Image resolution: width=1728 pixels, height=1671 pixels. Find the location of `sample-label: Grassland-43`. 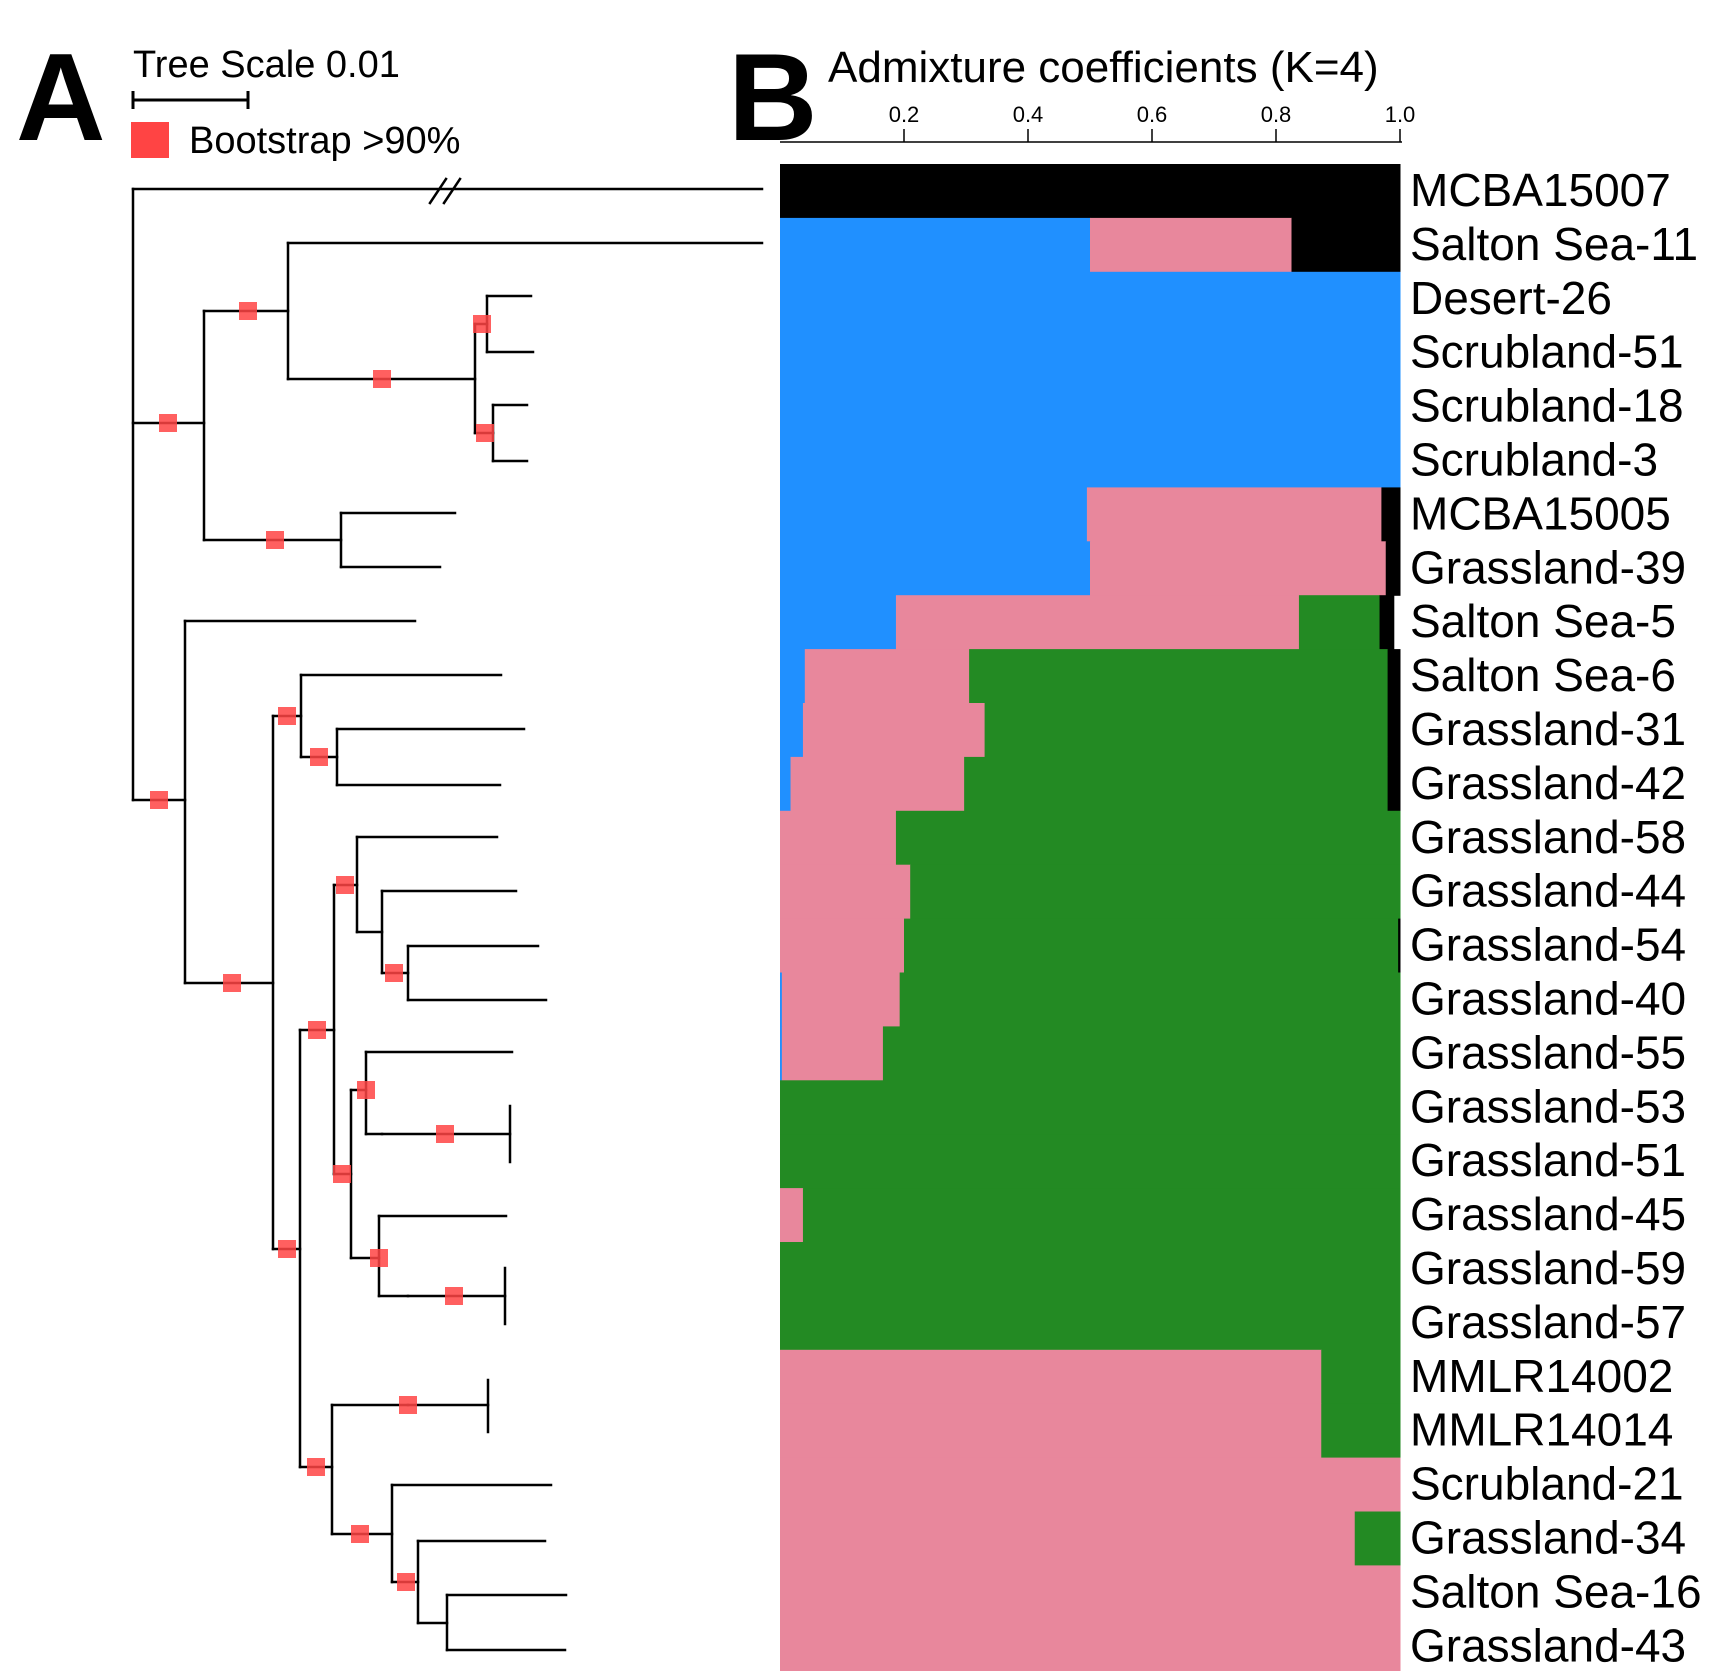

sample-label: Grassland-43 is located at coordinates (1548, 1645).